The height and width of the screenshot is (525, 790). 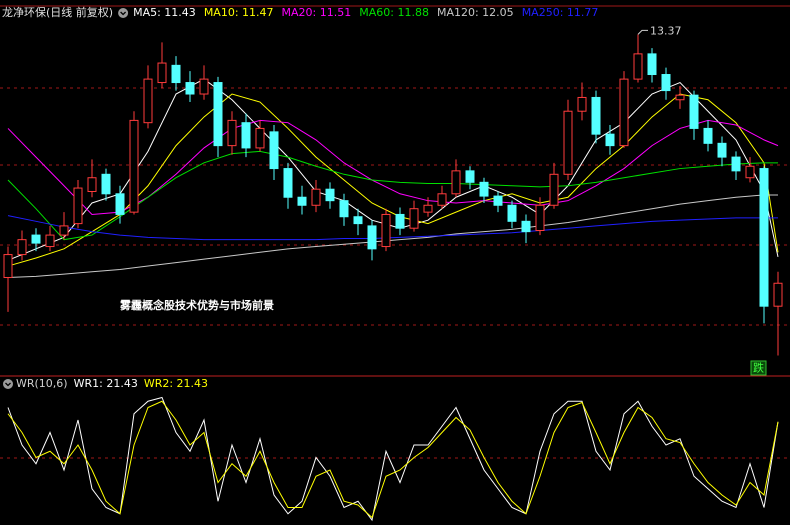 I want to click on indicator-title: WR(10,6), so click(x=42, y=383).